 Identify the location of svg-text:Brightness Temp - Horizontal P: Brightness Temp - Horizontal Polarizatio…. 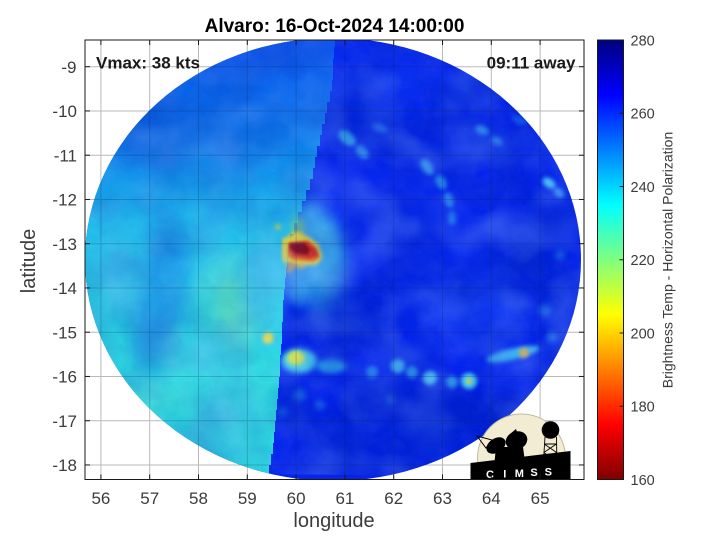
(668, 260).